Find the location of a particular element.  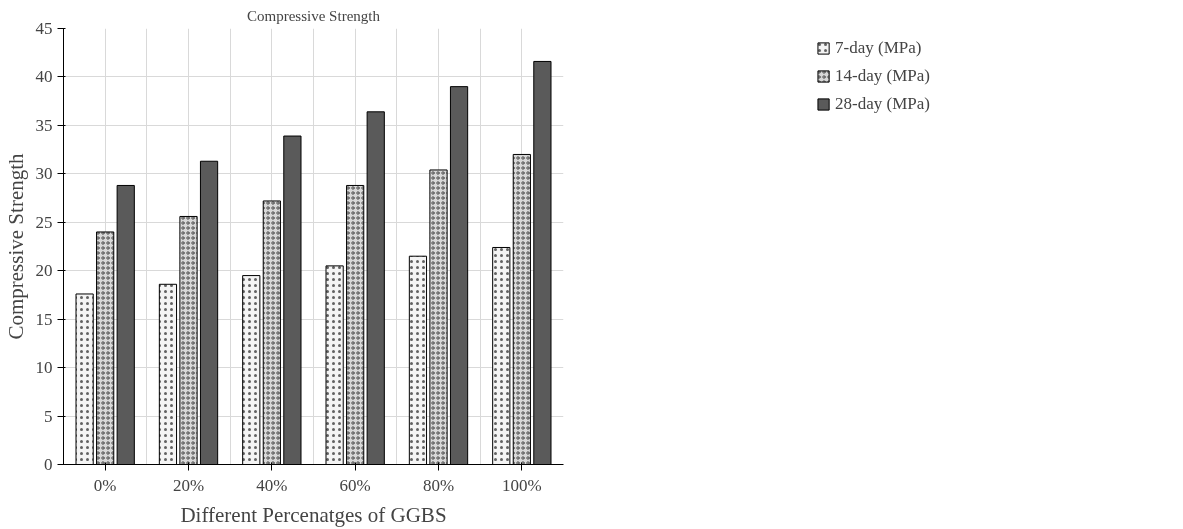

legend-label: 14-day (MPa) is located at coordinates (882, 76).